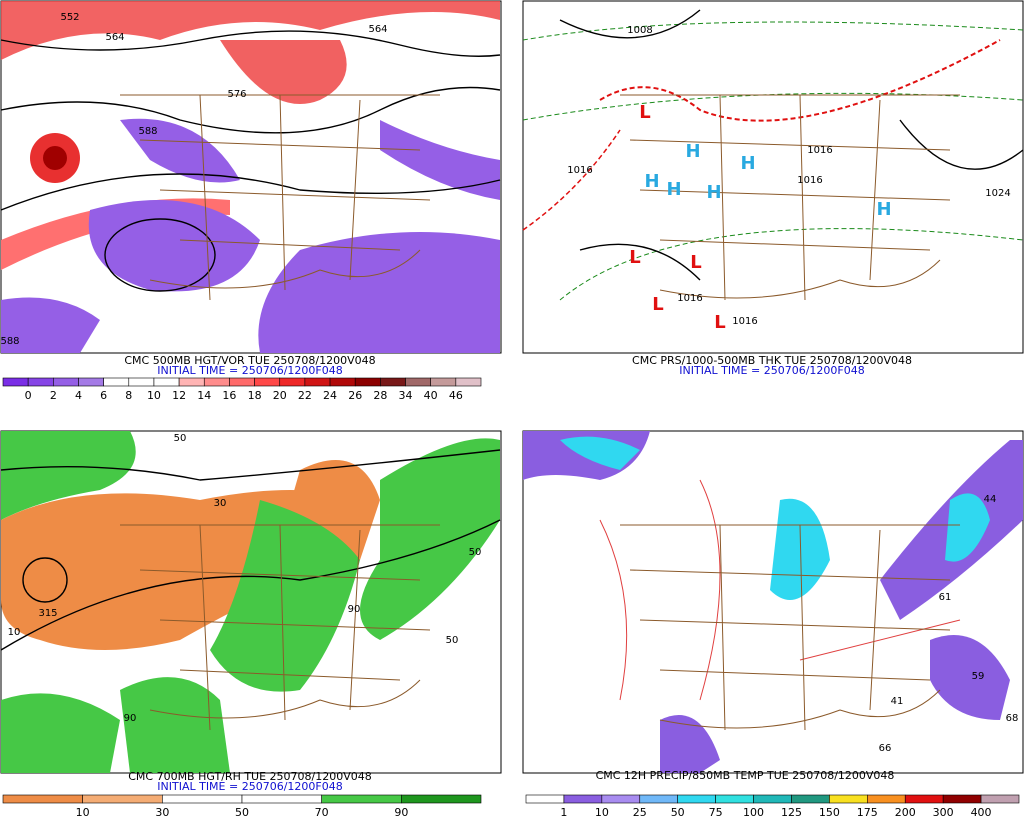 The height and width of the screenshot is (823, 1024). I want to click on colorbar-label: 6, so click(103, 395).